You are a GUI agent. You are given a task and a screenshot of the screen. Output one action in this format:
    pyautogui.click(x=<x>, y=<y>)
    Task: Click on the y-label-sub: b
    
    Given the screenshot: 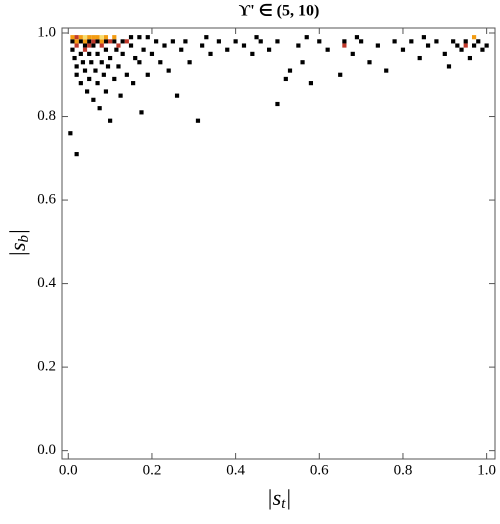 What is the action you would take?
    pyautogui.click(x=24, y=238)
    